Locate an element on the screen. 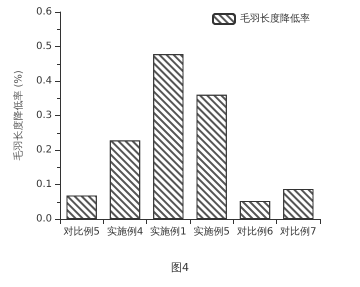  y-tick-label: 0.0 is located at coordinates (44, 219).